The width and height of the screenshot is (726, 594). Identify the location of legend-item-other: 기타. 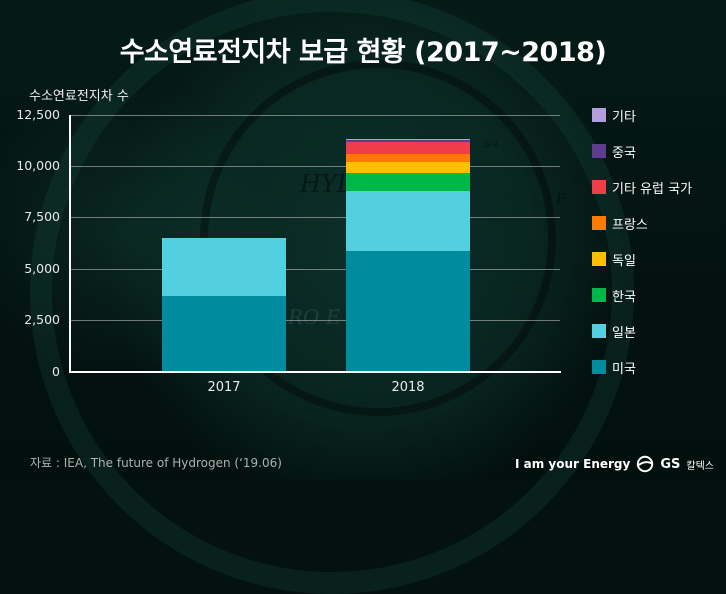
(614, 115).